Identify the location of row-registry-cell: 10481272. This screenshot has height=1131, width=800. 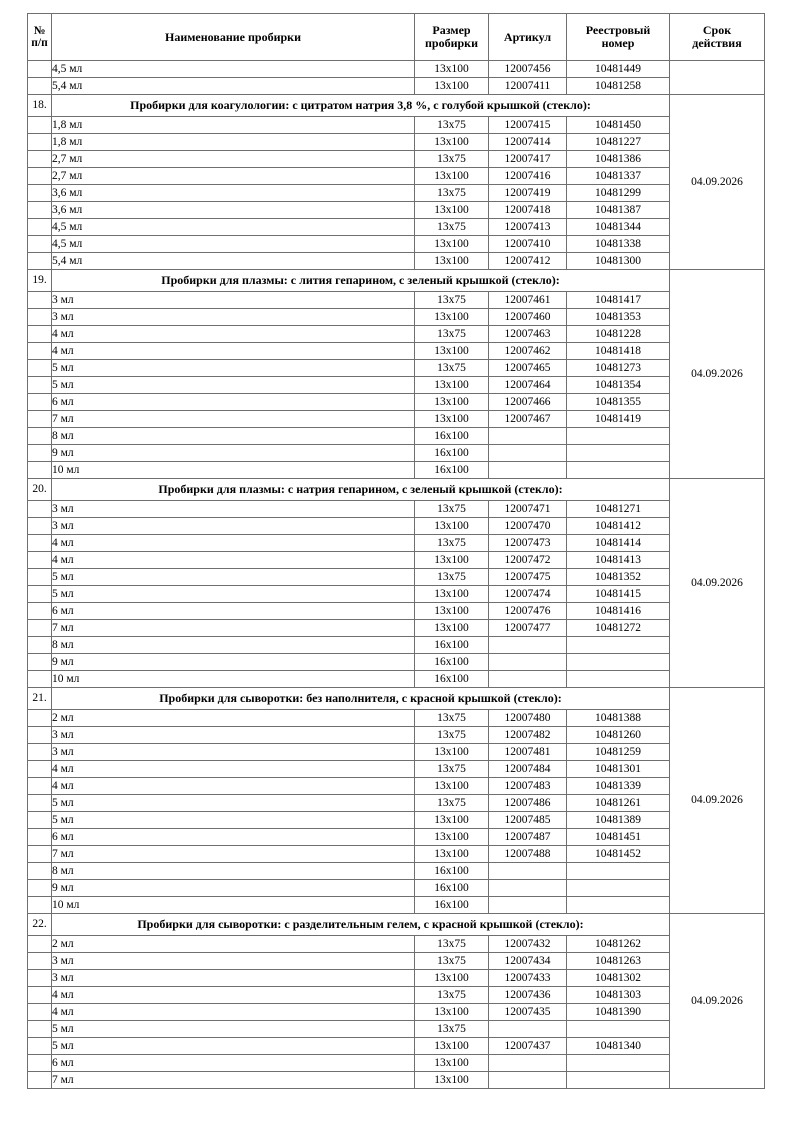
(618, 628).